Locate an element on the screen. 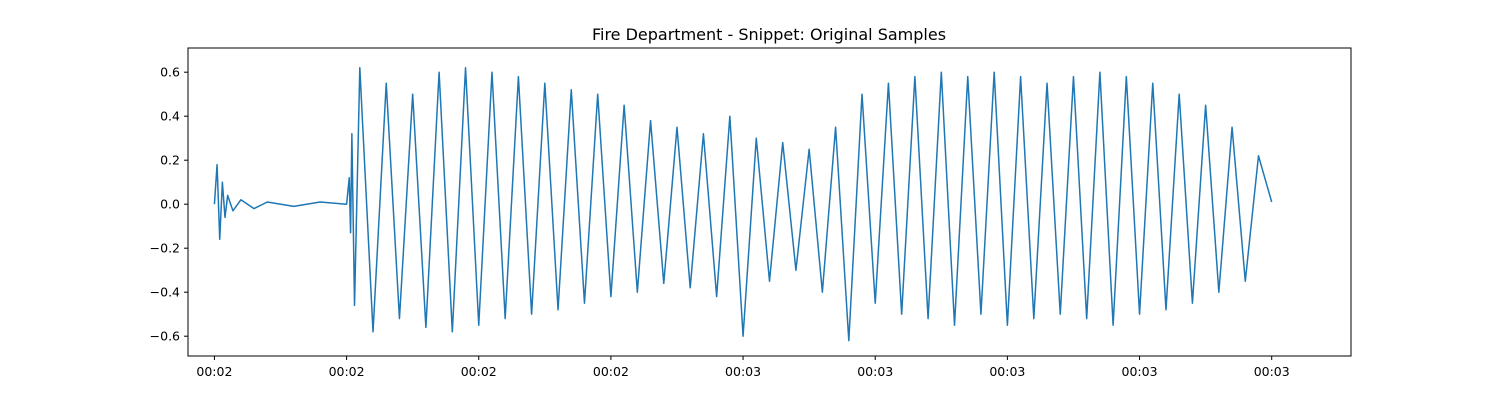  y-tick-label: 0.0 is located at coordinates (170, 204).